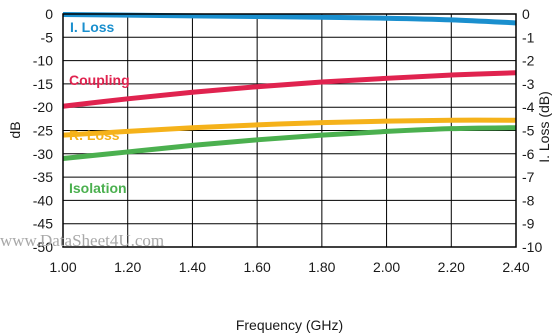 The height and width of the screenshot is (335, 559). What do you see at coordinates (99, 80) in the screenshot?
I see `series-label-coupling: Coupling` at bounding box center [99, 80].